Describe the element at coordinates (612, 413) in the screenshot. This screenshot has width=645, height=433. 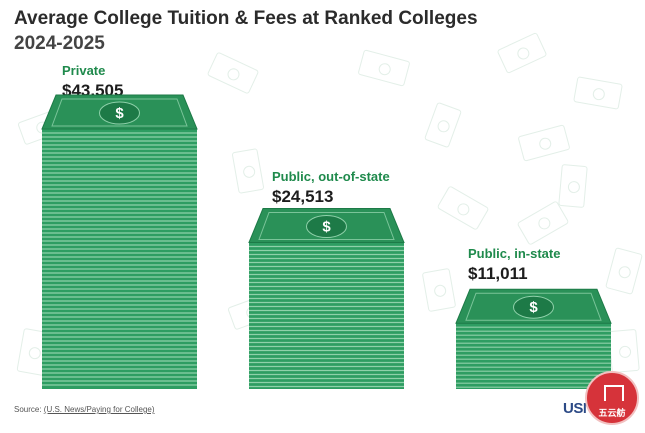
I see `seal-text: 五云舫` at that location.